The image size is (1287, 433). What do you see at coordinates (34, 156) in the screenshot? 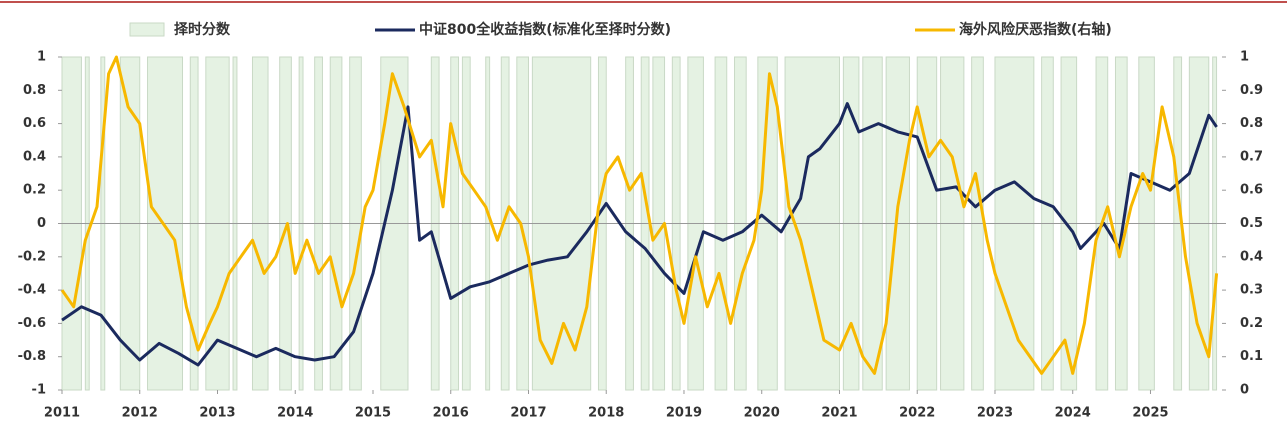
I see `y-tick-label: 0.4` at bounding box center [34, 156].